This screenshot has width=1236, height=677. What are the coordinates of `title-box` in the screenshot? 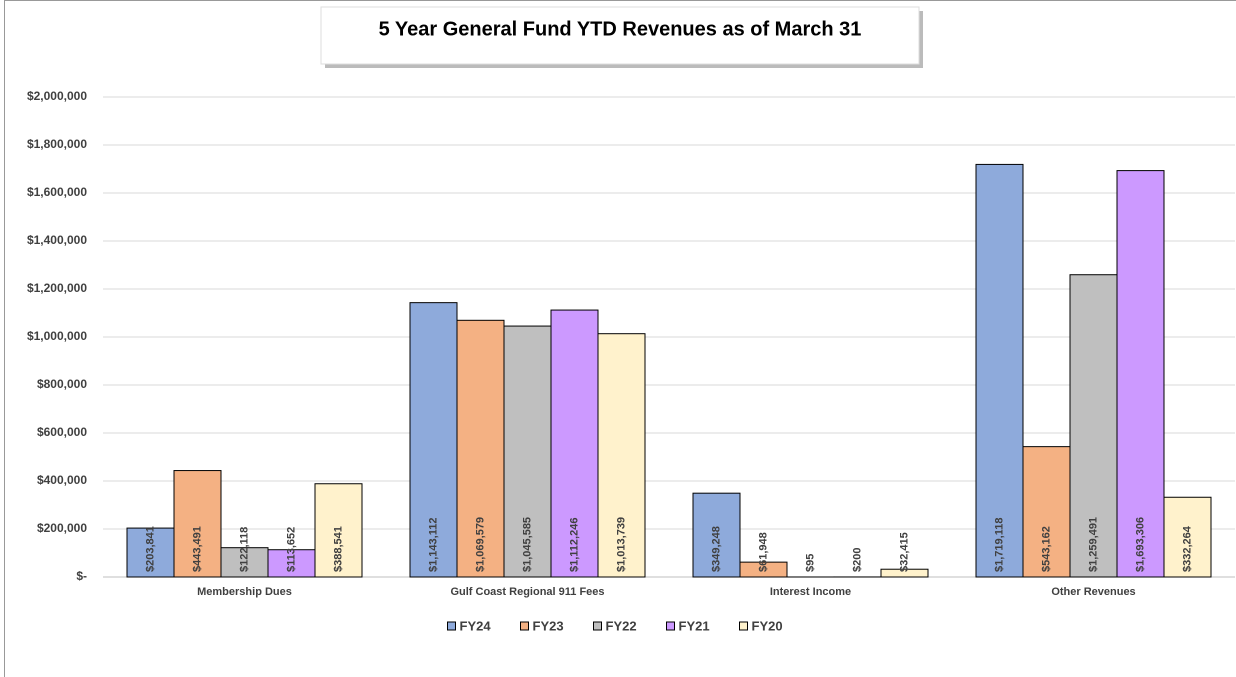 It's located at (620, 35).